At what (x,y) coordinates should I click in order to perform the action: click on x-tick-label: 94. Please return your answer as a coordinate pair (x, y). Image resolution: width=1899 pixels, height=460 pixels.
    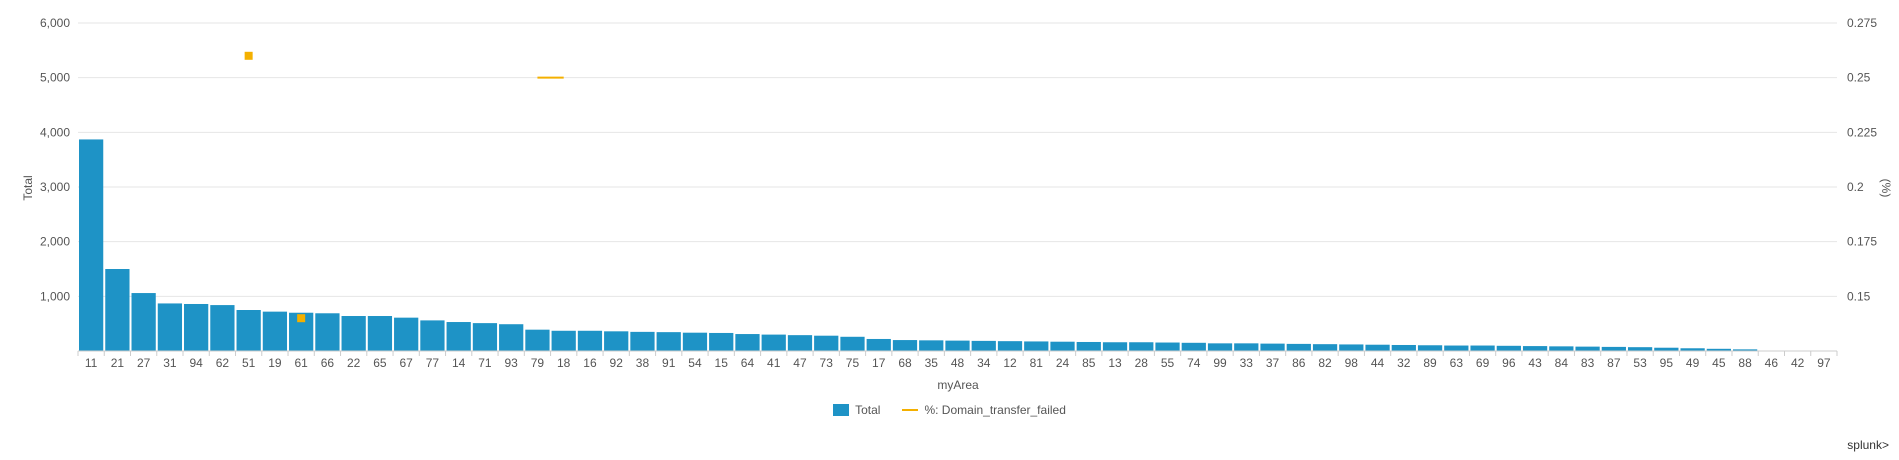
    Looking at the image, I should click on (196, 363).